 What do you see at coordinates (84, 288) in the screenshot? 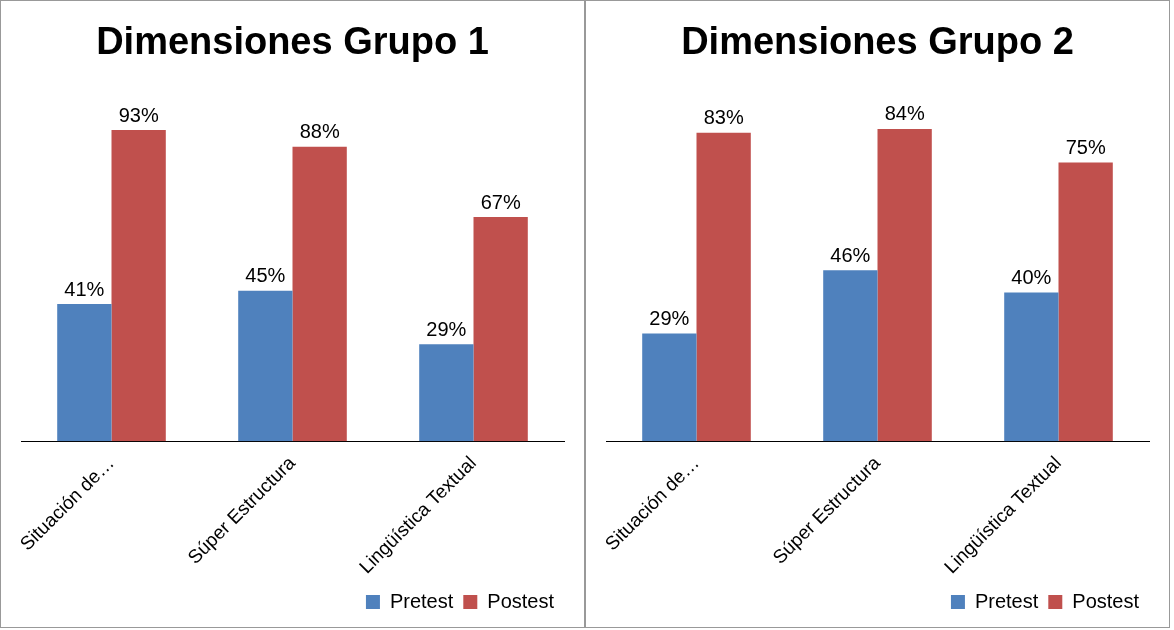
I see `data-label: 41%` at bounding box center [84, 288].